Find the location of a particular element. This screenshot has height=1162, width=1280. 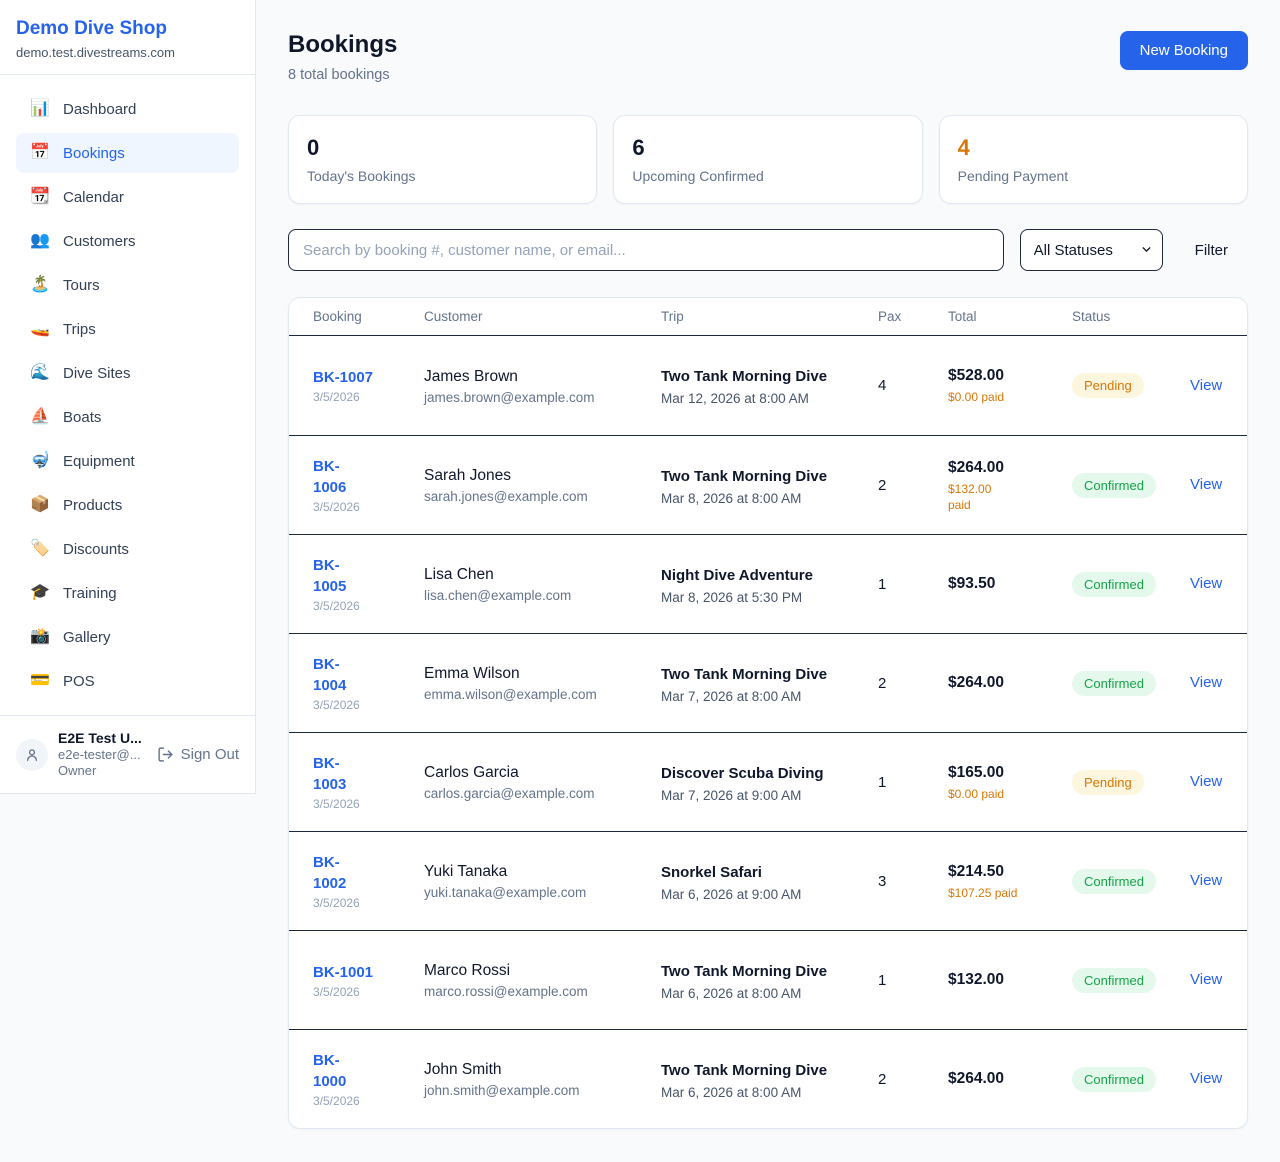

total-amount: $264.00 is located at coordinates (976, 467).